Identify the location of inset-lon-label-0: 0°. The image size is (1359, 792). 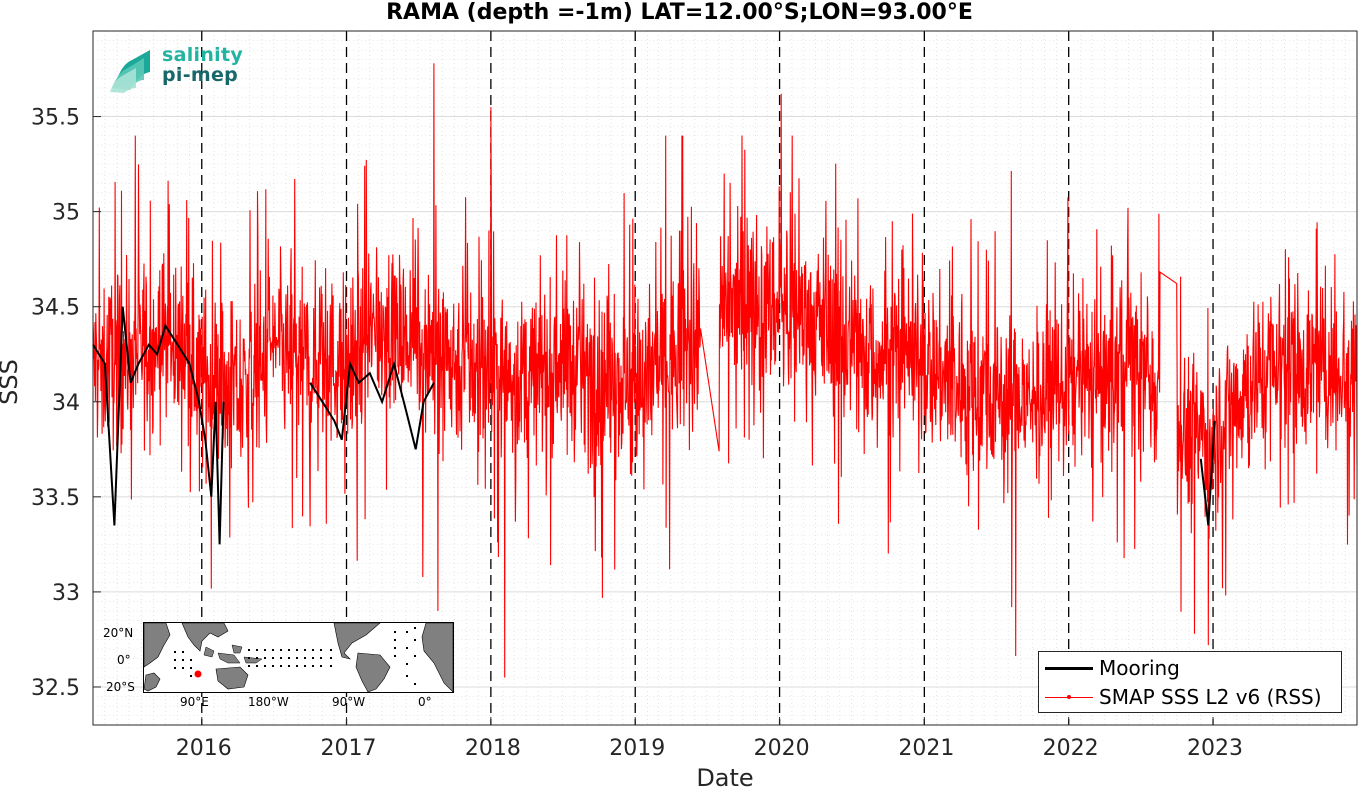
(425, 702).